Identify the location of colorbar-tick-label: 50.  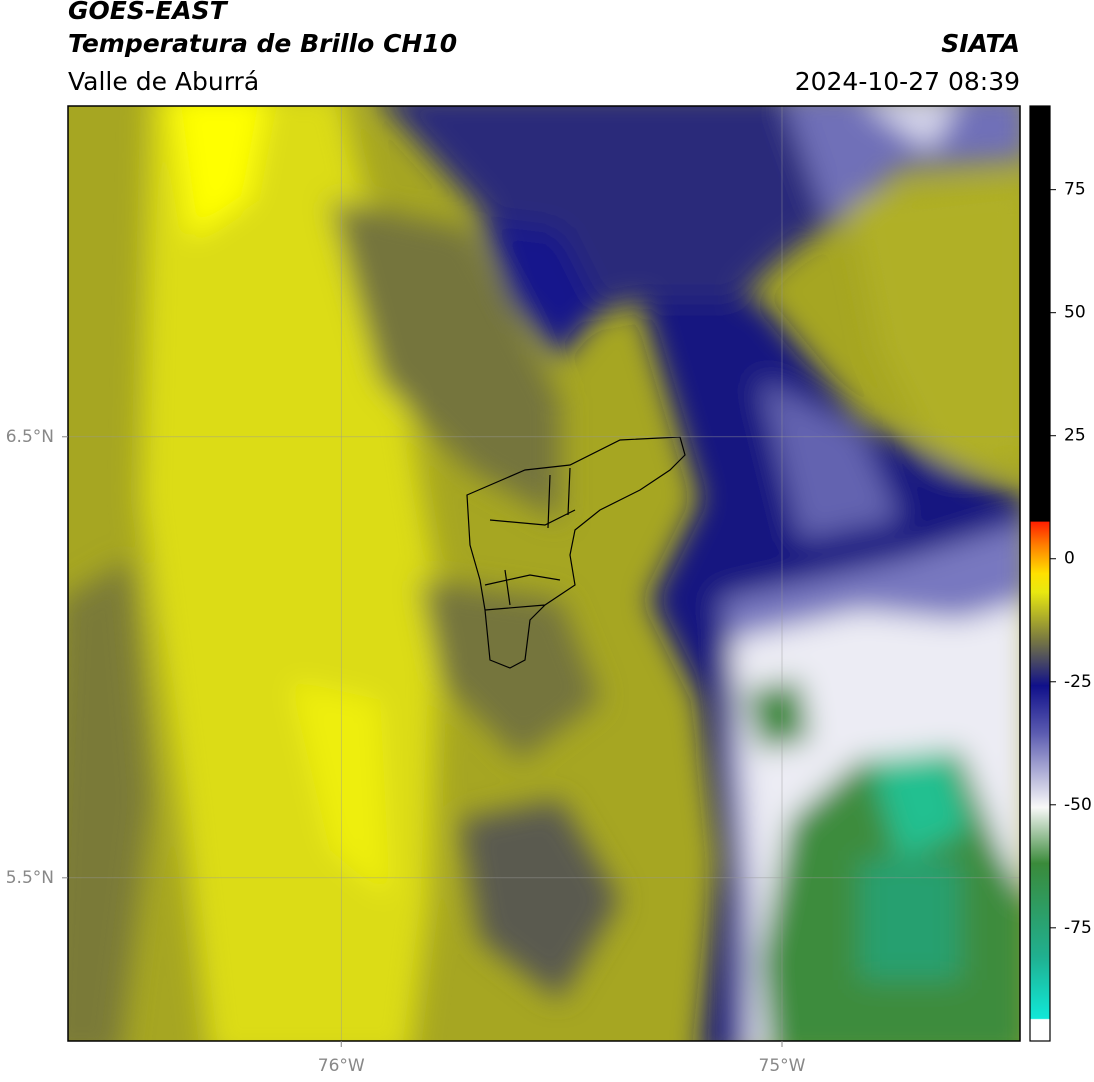
(1075, 313).